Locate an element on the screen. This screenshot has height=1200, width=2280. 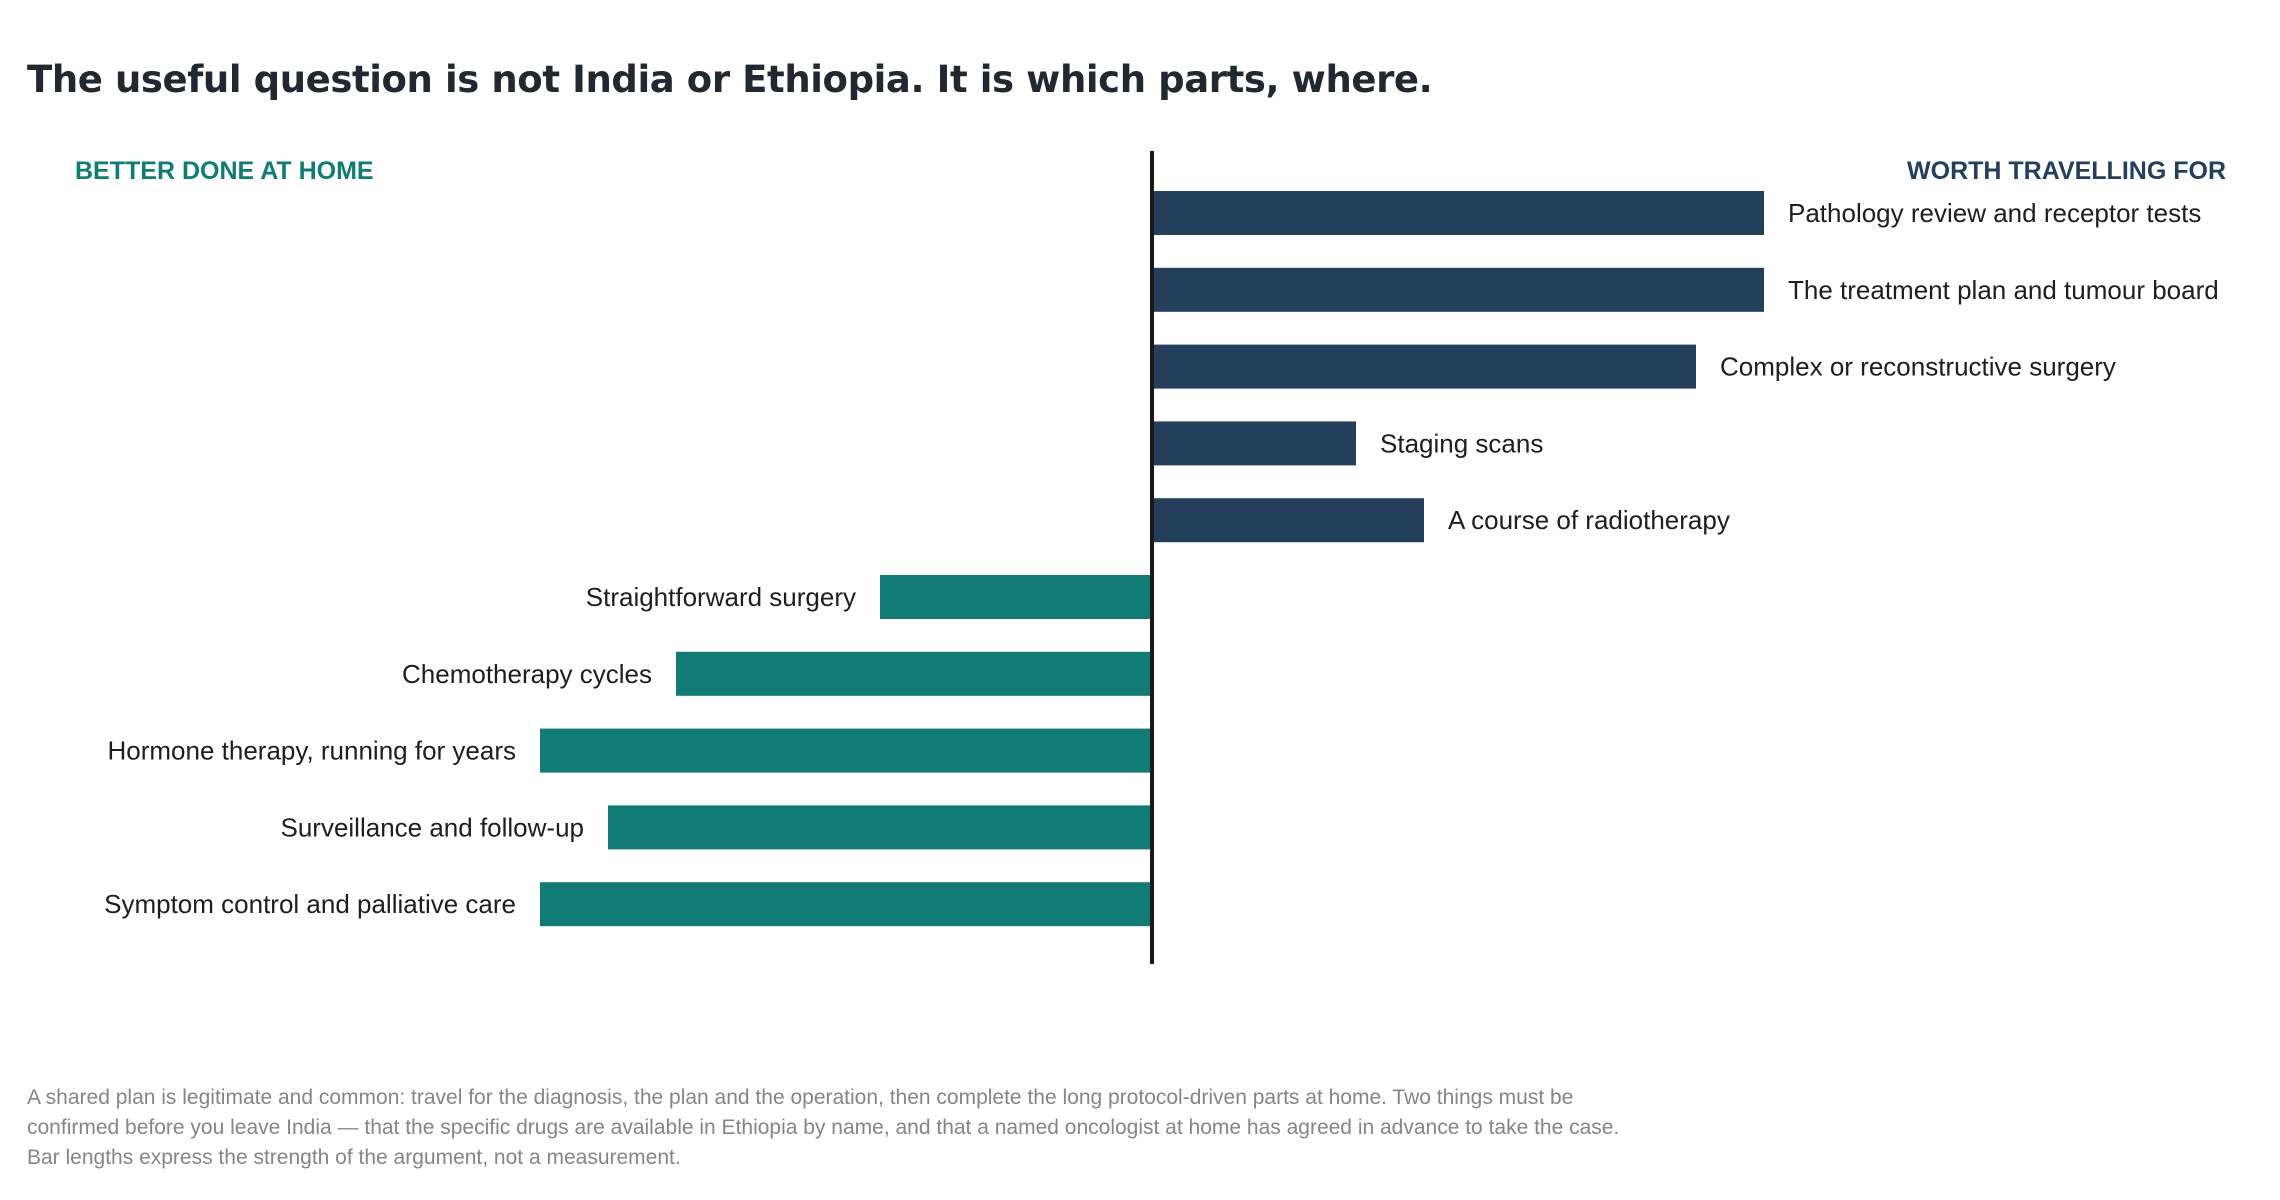
right-heading: WORTH TRAVELLING FOR is located at coordinates (2066, 171).